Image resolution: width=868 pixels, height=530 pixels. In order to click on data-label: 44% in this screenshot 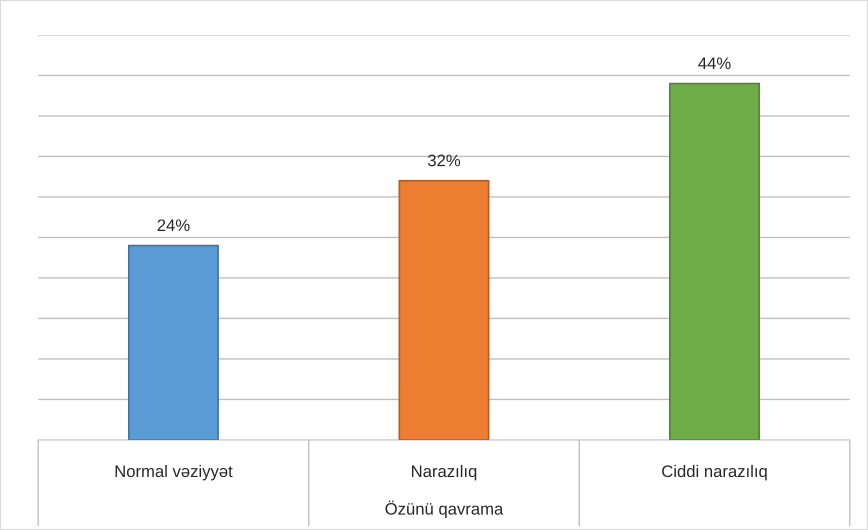, I will do `click(714, 63)`.